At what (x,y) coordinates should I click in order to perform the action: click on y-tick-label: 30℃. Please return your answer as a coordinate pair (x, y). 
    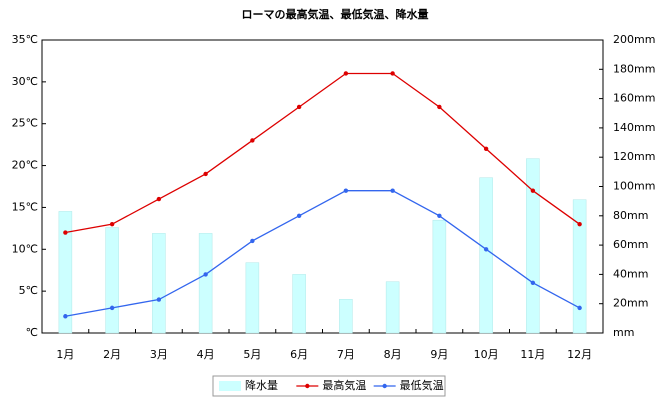
    Looking at the image, I should click on (25, 81).